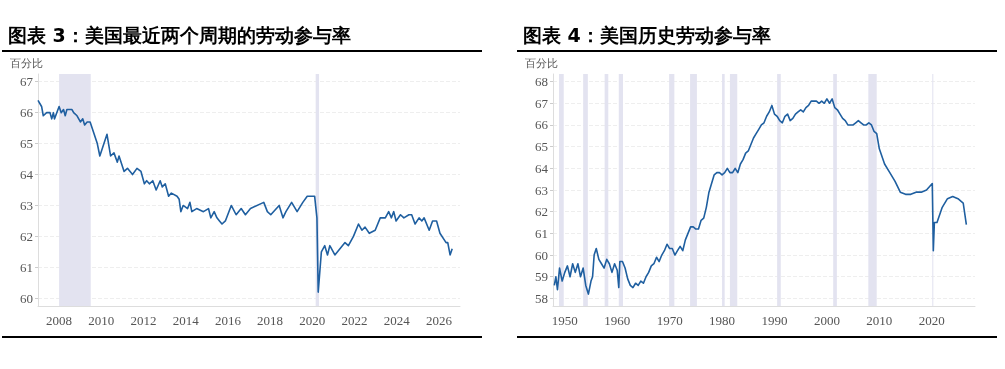 Image resolution: width=1005 pixels, height=369 pixels. I want to click on chart-title: 图表 4：美国历史劳动参与率, so click(757, 36).